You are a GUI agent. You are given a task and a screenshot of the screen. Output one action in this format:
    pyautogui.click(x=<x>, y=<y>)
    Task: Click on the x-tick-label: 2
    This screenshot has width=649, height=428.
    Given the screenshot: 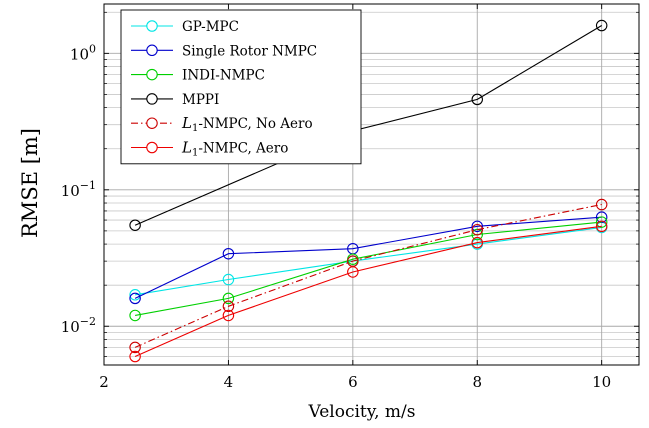 What is the action you would take?
    pyautogui.click(x=104, y=382)
    